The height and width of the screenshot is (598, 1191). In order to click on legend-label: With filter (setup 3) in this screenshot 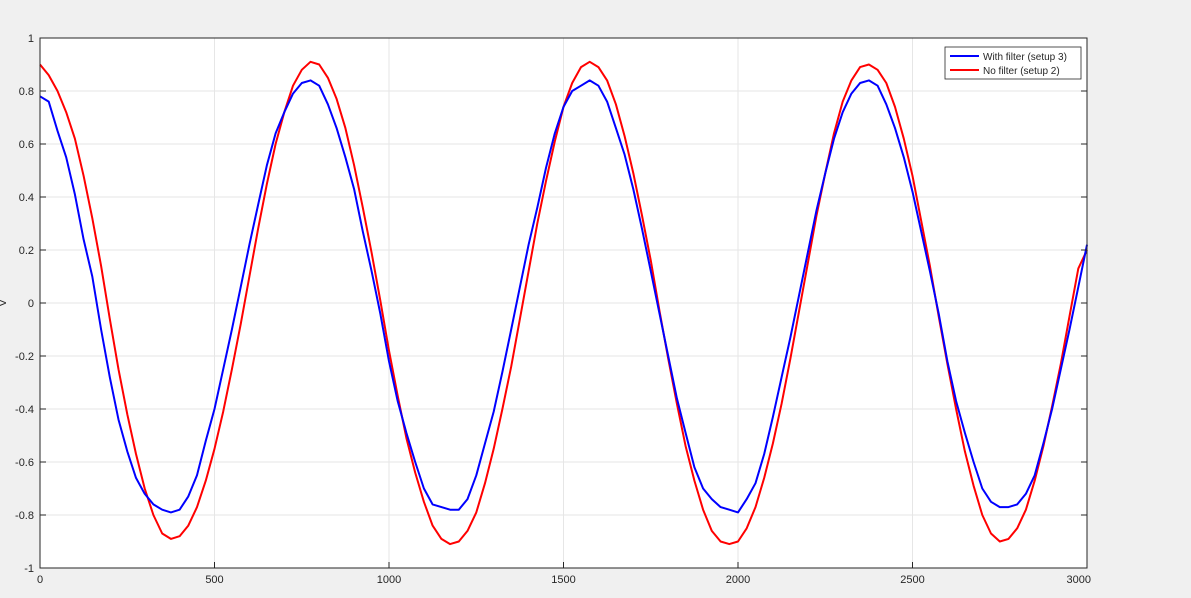, I will do `click(1025, 57)`.